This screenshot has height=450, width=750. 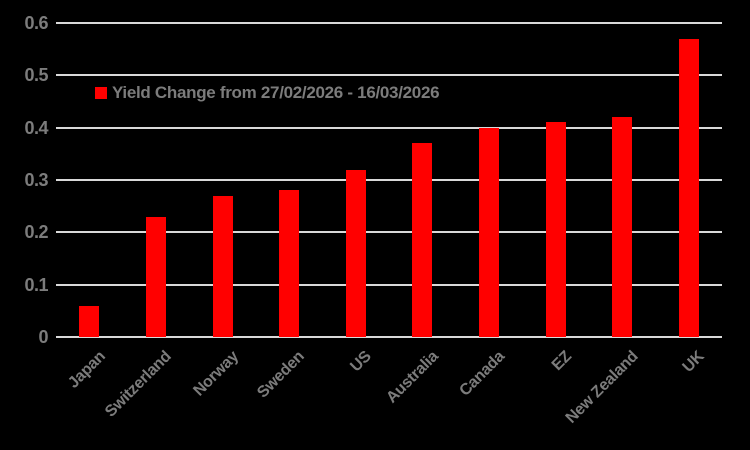 I want to click on bar-canada, so click(x=488, y=232).